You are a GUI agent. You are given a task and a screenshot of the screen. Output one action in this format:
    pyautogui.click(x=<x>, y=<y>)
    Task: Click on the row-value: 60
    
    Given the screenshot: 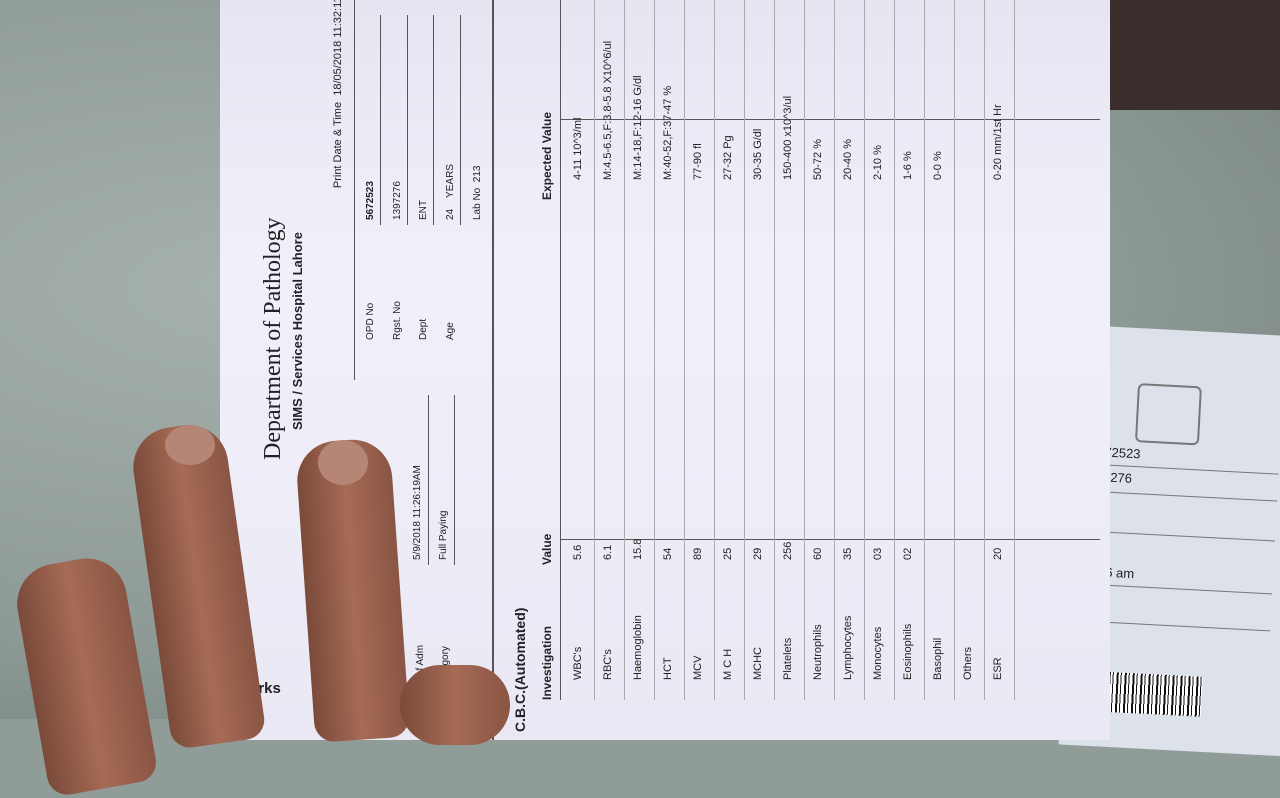 What is the action you would take?
    pyautogui.click(x=818, y=553)
    